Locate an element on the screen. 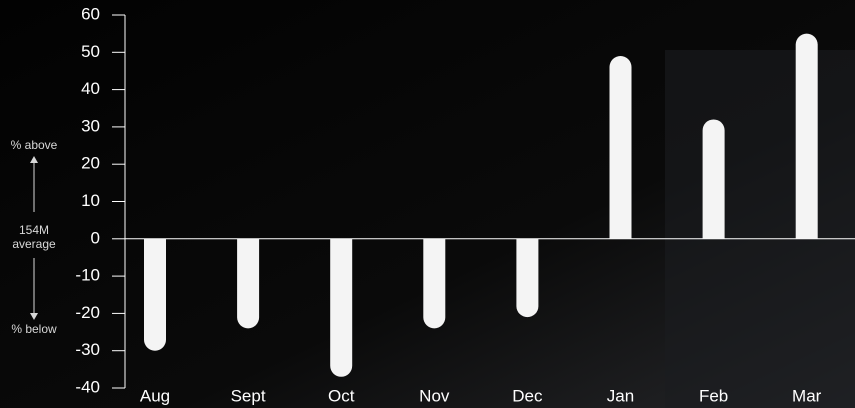 Image resolution: width=855 pixels, height=408 pixels. y-tick-label: -20 is located at coordinates (87, 312).